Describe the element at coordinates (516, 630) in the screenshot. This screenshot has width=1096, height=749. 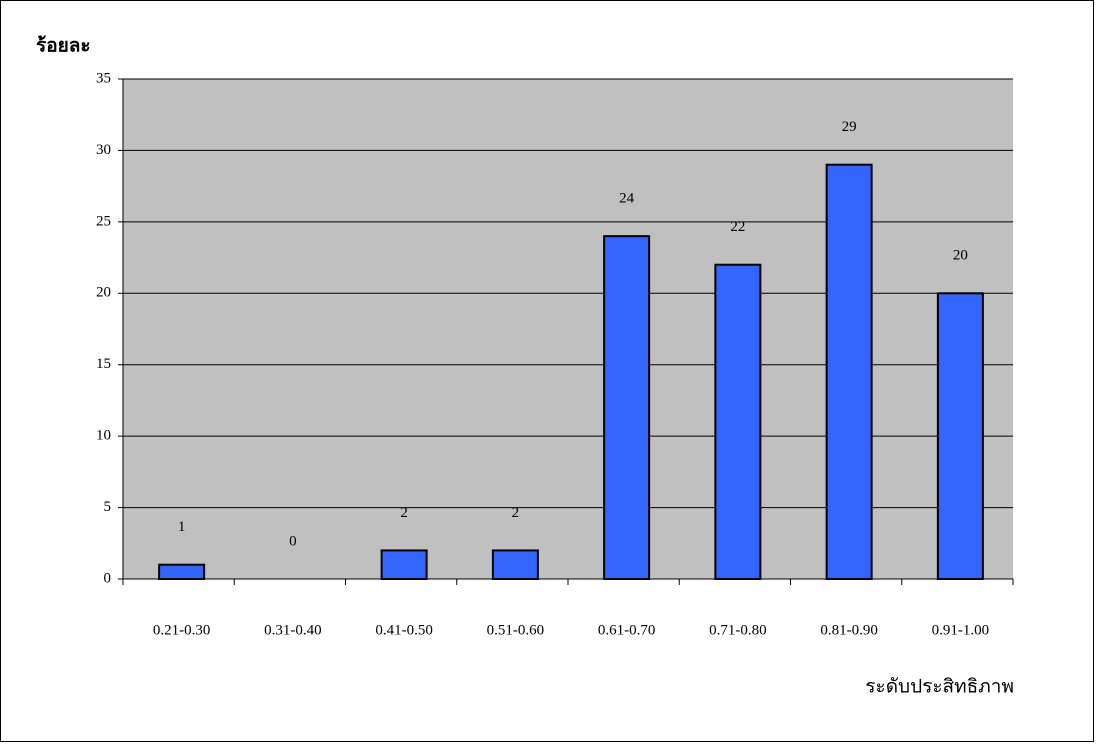
I see `x-tick-label: 0.51-0.60` at that location.